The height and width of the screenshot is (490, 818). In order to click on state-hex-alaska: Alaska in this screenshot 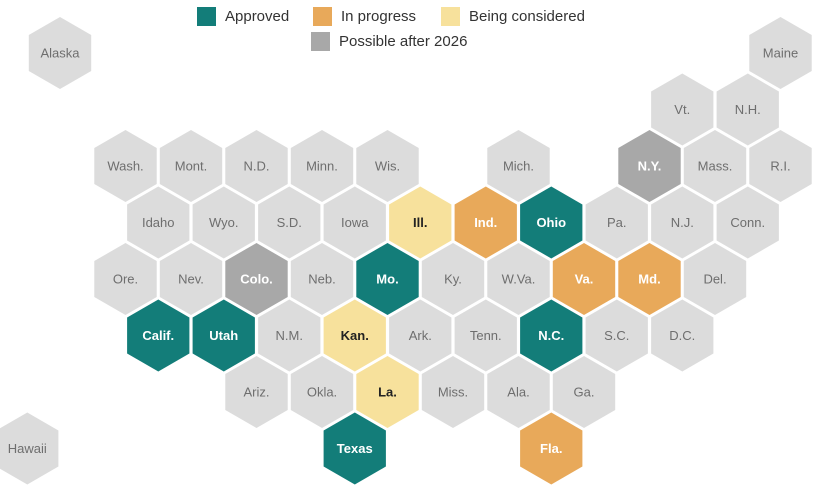, I will do `click(60, 53)`.